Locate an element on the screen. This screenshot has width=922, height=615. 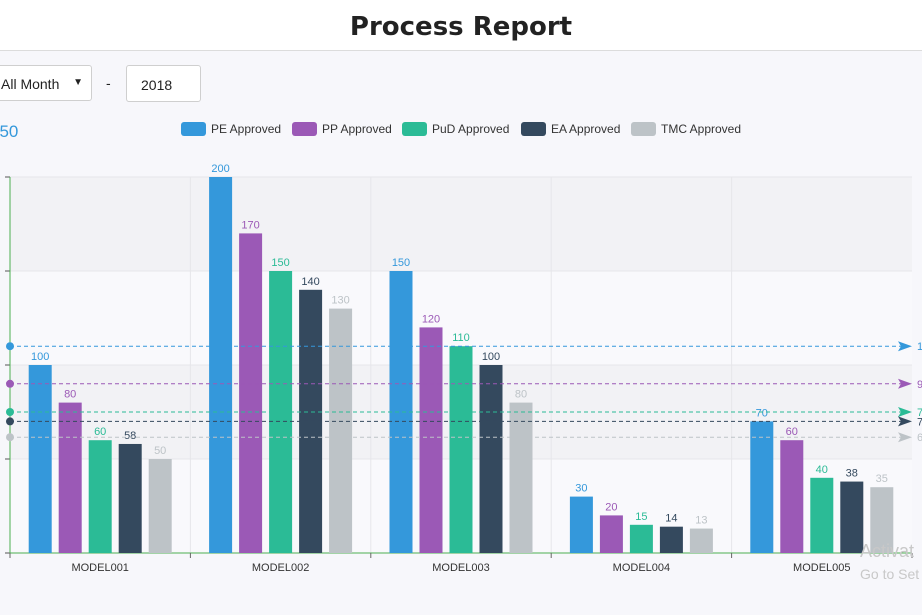
data-label: 30 is located at coordinates (581, 489).